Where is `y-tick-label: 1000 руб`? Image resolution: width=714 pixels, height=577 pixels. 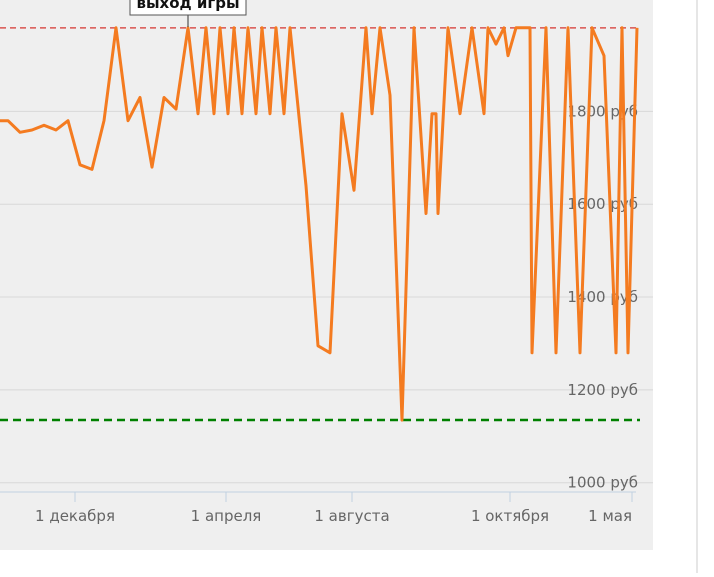 y-tick-label: 1000 руб is located at coordinates (602, 483).